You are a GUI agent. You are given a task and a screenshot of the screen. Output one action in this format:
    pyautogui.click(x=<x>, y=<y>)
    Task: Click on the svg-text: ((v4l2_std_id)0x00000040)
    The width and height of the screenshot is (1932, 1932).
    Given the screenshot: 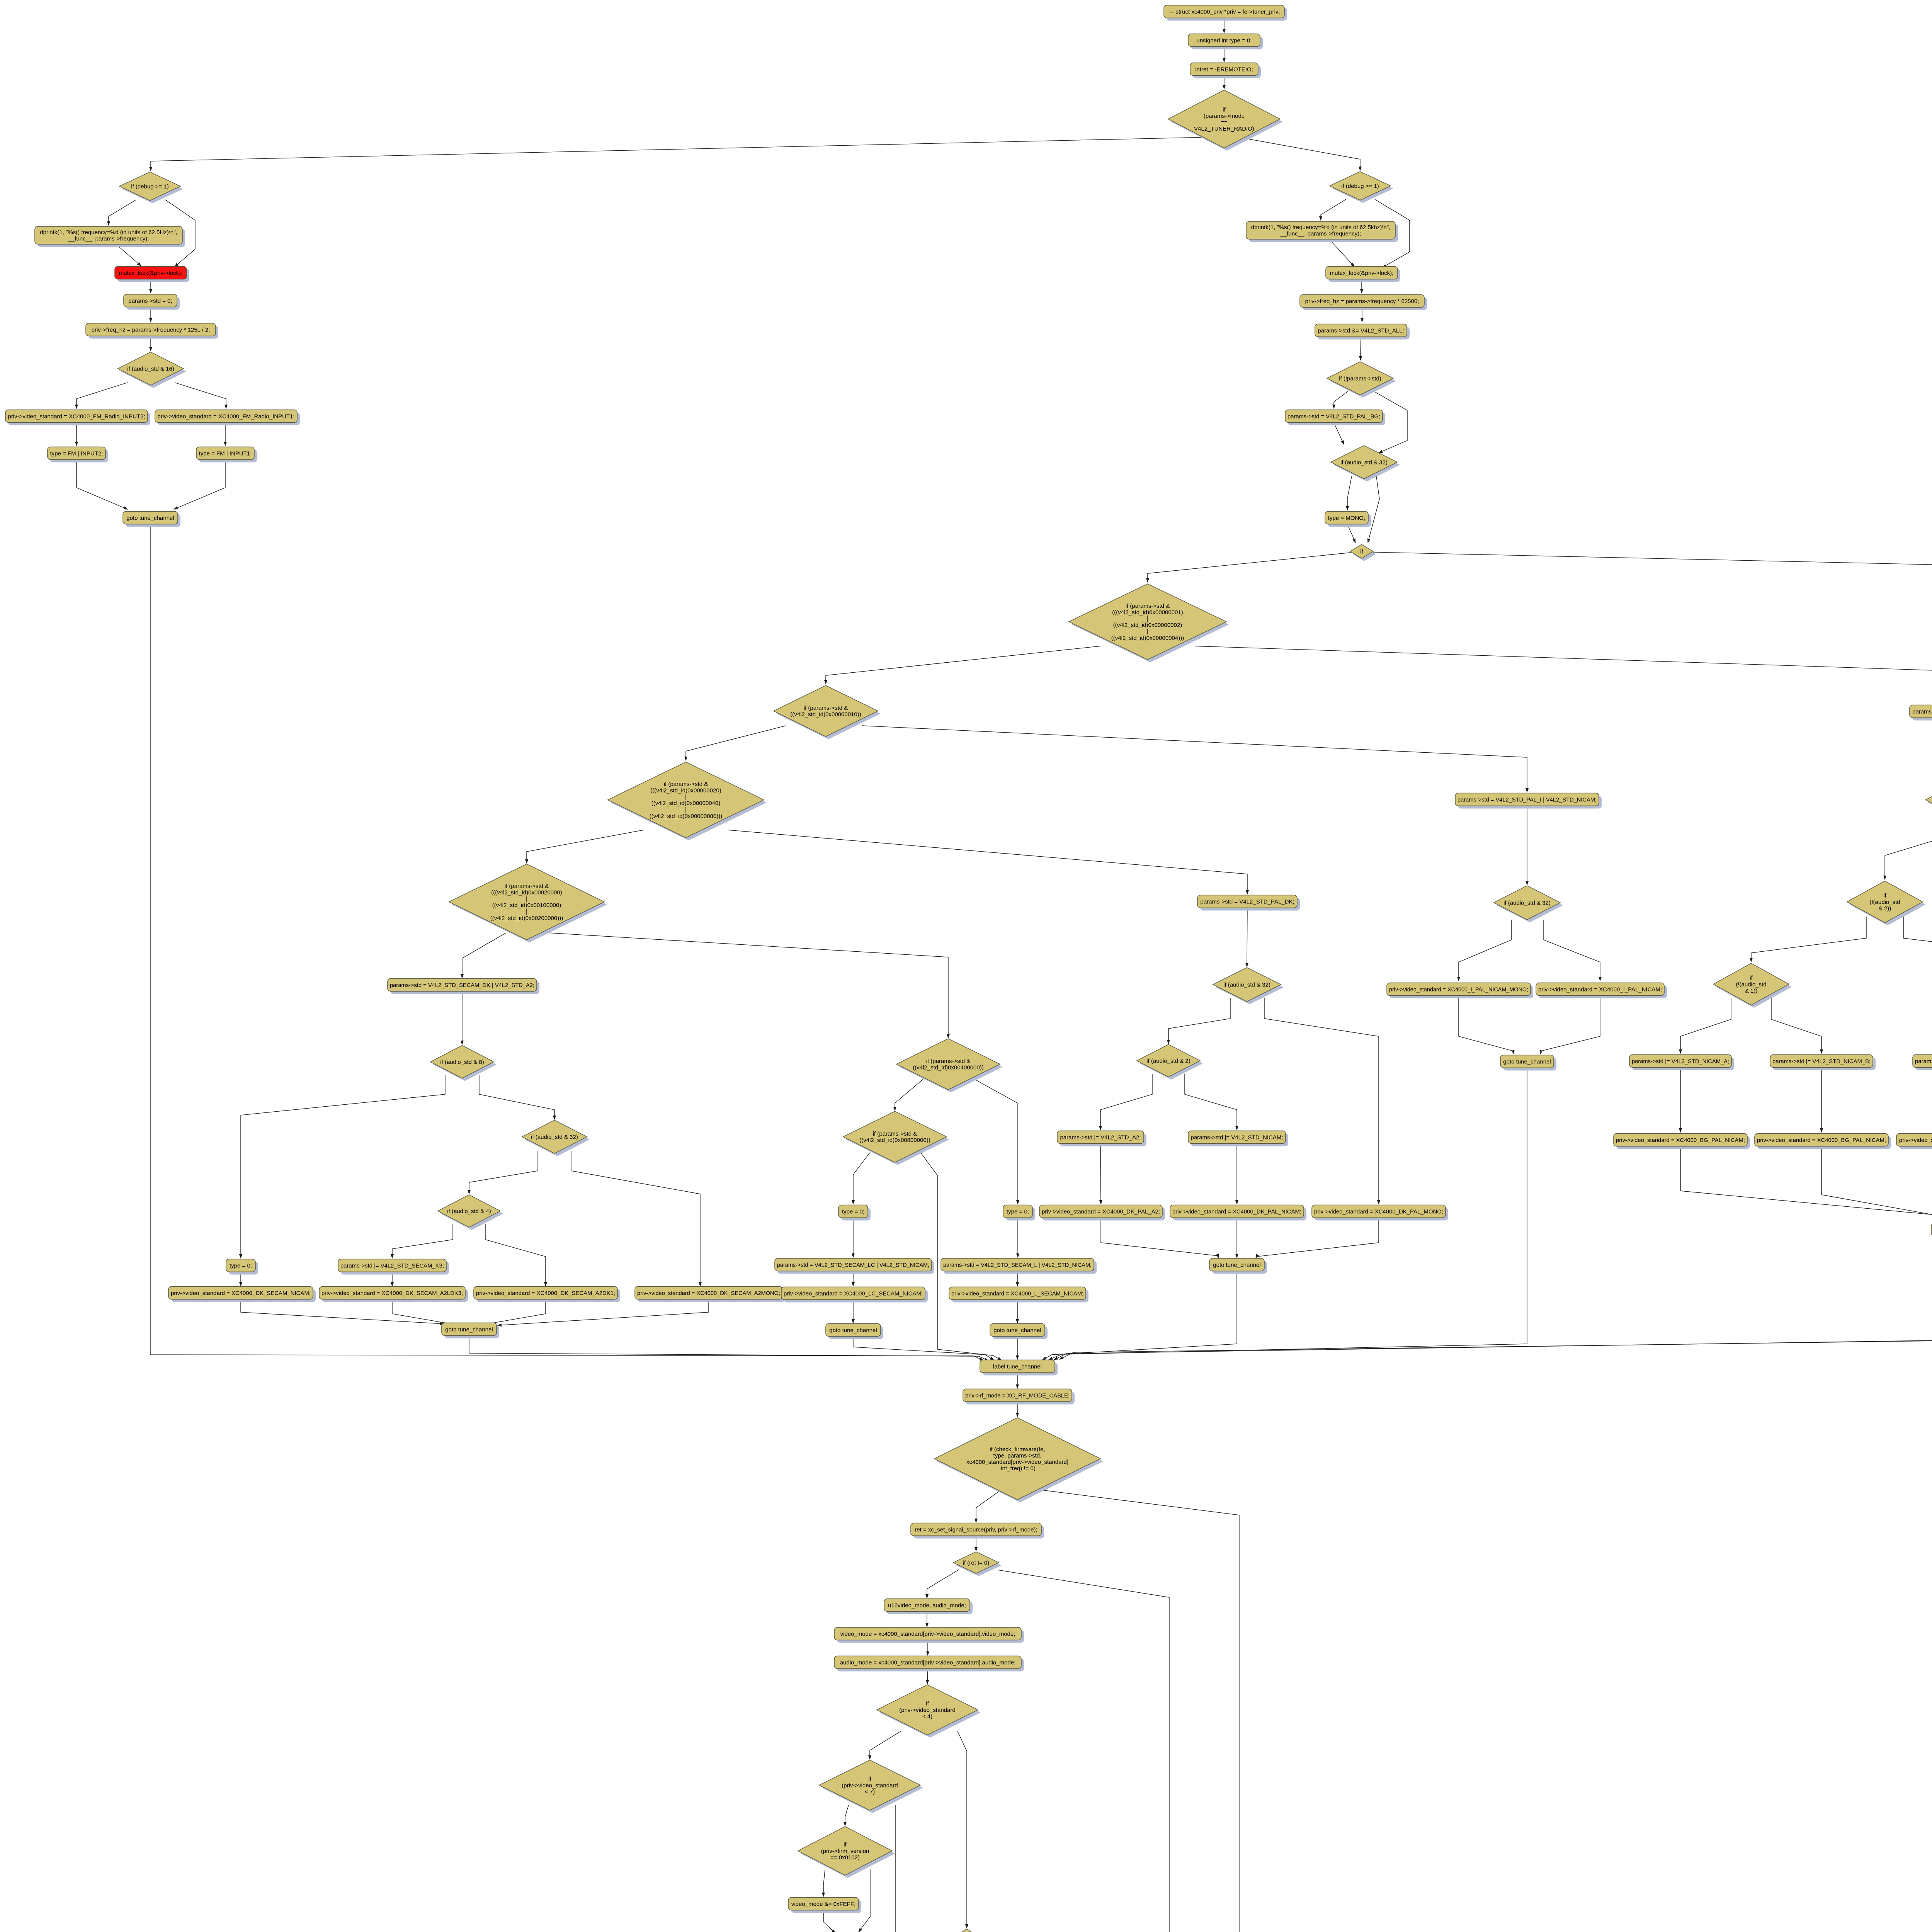 What is the action you would take?
    pyautogui.click(x=685, y=804)
    